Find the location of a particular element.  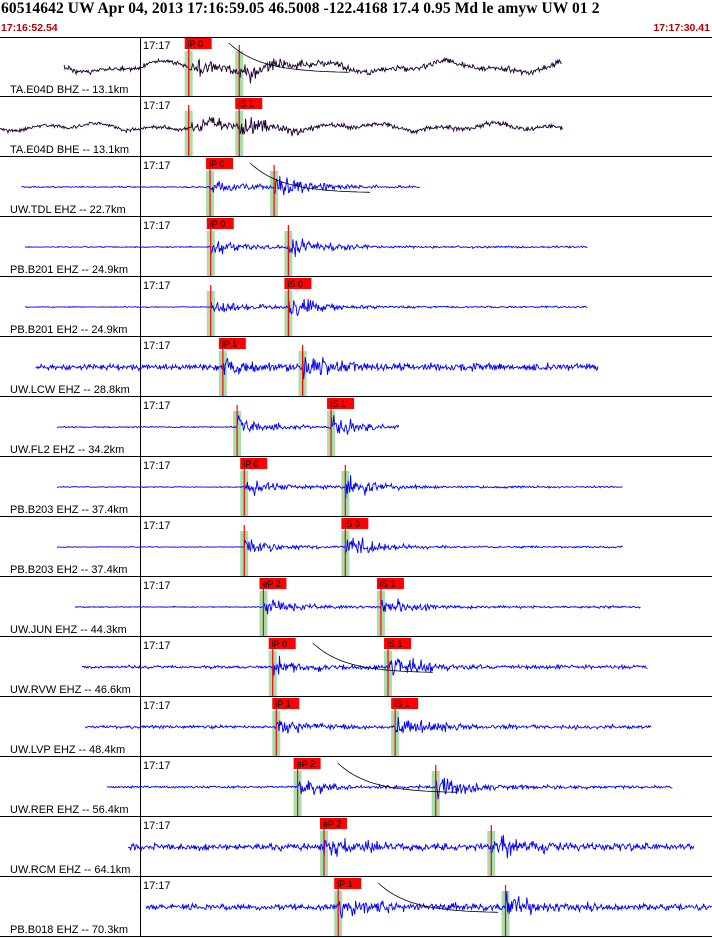

window-end-time: 17:17:30.41 is located at coordinates (681, 28).